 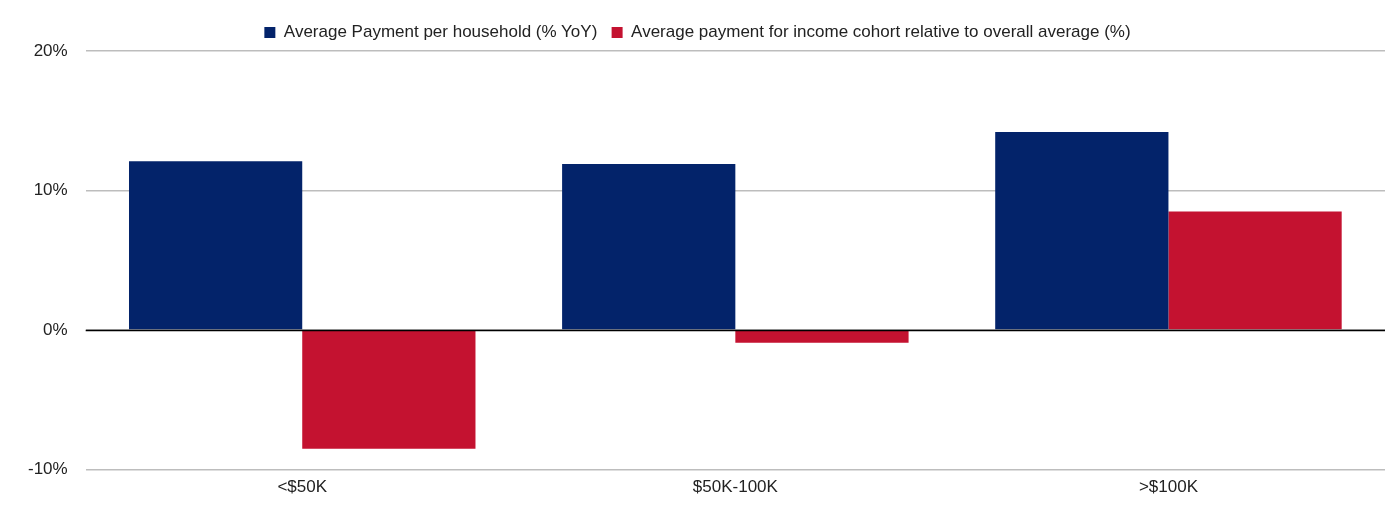 What do you see at coordinates (735, 487) in the screenshot?
I see `x-tick-label: $50K-100K` at bounding box center [735, 487].